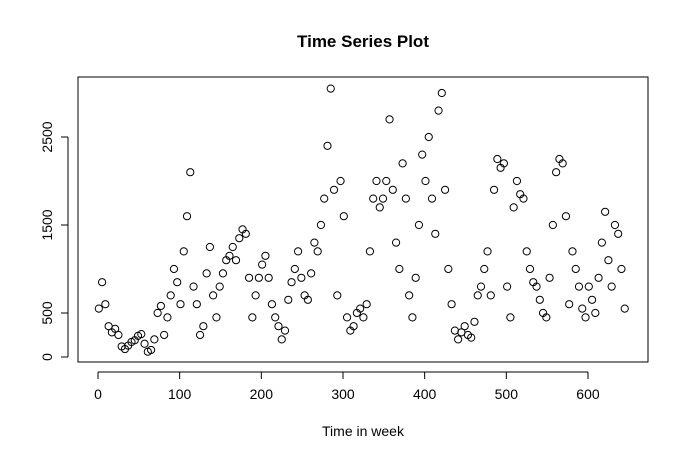 The height and width of the screenshot is (466, 688). Describe the element at coordinates (363, 431) in the screenshot. I see `x-axis-label: Time in week` at that location.